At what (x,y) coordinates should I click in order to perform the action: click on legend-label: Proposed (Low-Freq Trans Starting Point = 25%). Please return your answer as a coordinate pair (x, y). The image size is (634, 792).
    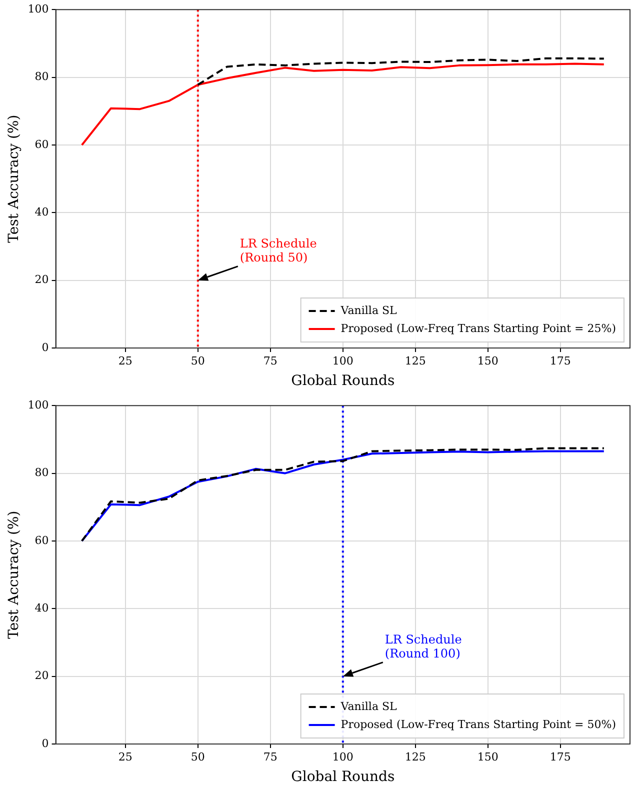
    Looking at the image, I should click on (478, 328).